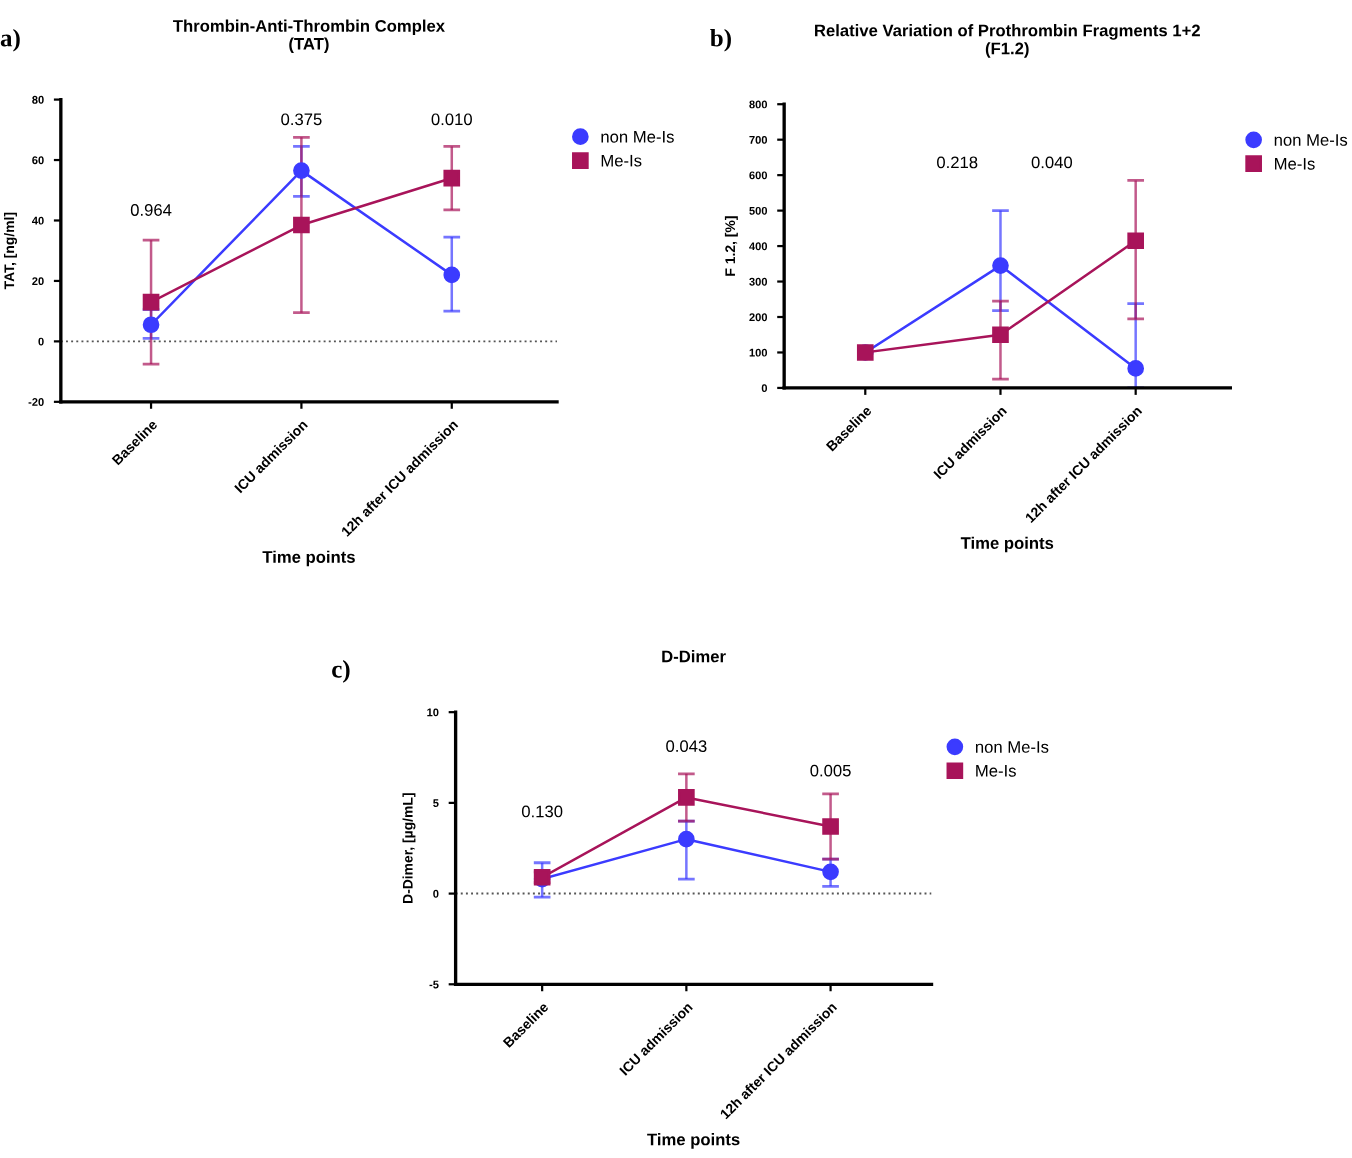 This screenshot has width=1352, height=1158. What do you see at coordinates (1052, 162) in the screenshot?
I see `annotation: 0.040` at bounding box center [1052, 162].